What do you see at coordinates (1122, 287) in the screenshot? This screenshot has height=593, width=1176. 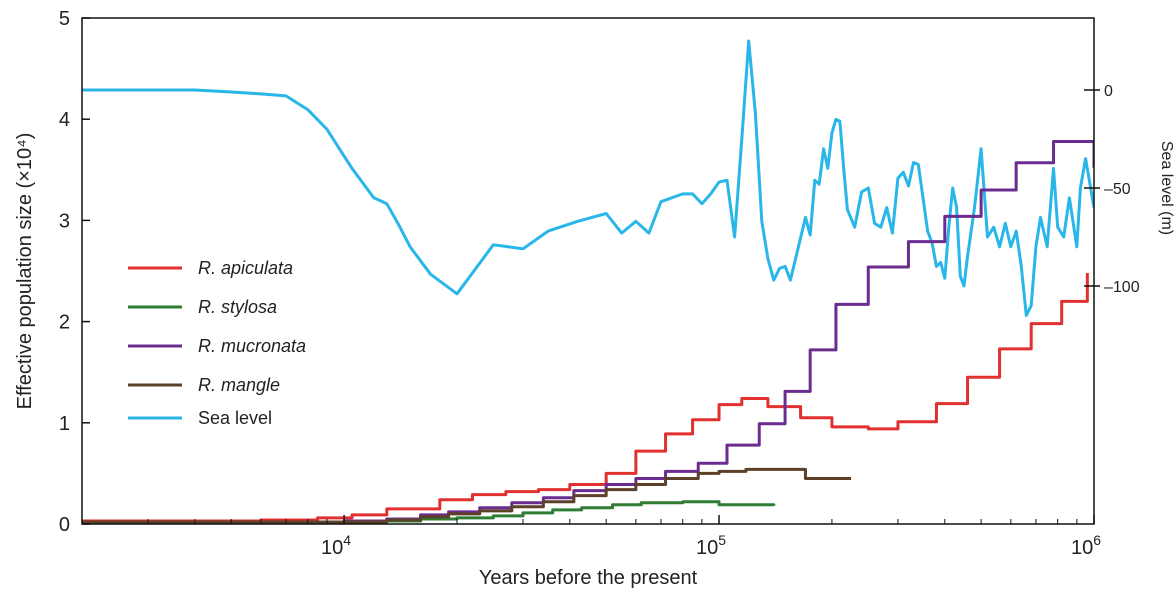 I see `y2-tick-label: –100` at bounding box center [1122, 287].